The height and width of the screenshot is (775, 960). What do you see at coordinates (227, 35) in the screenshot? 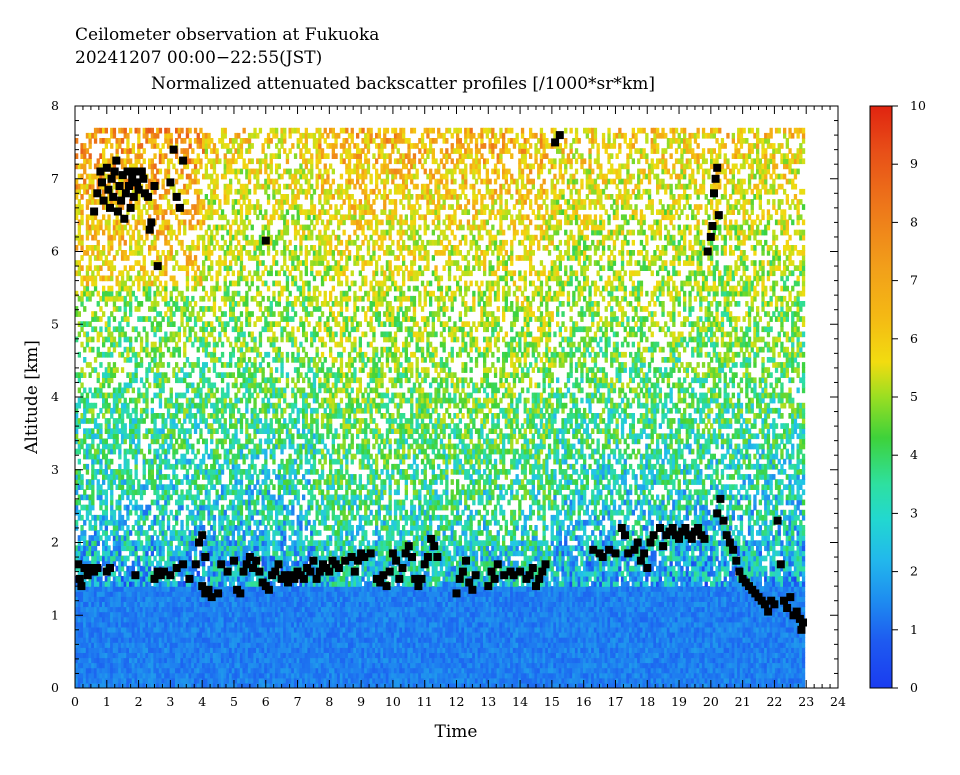
I see `chart-title-line-1: Ceilometer observation at Fukuoka` at bounding box center [227, 35].